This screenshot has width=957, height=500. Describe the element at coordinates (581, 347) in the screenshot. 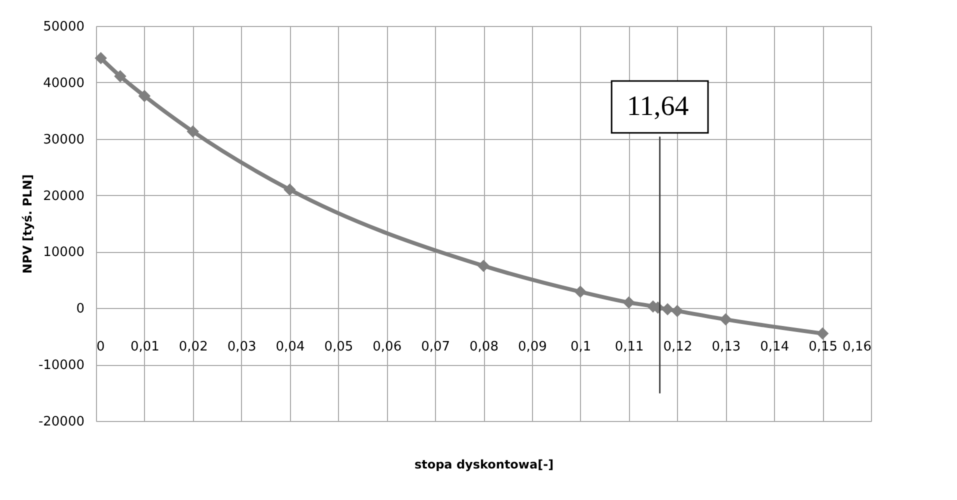

I see `x-tick-label: 0,1` at that location.